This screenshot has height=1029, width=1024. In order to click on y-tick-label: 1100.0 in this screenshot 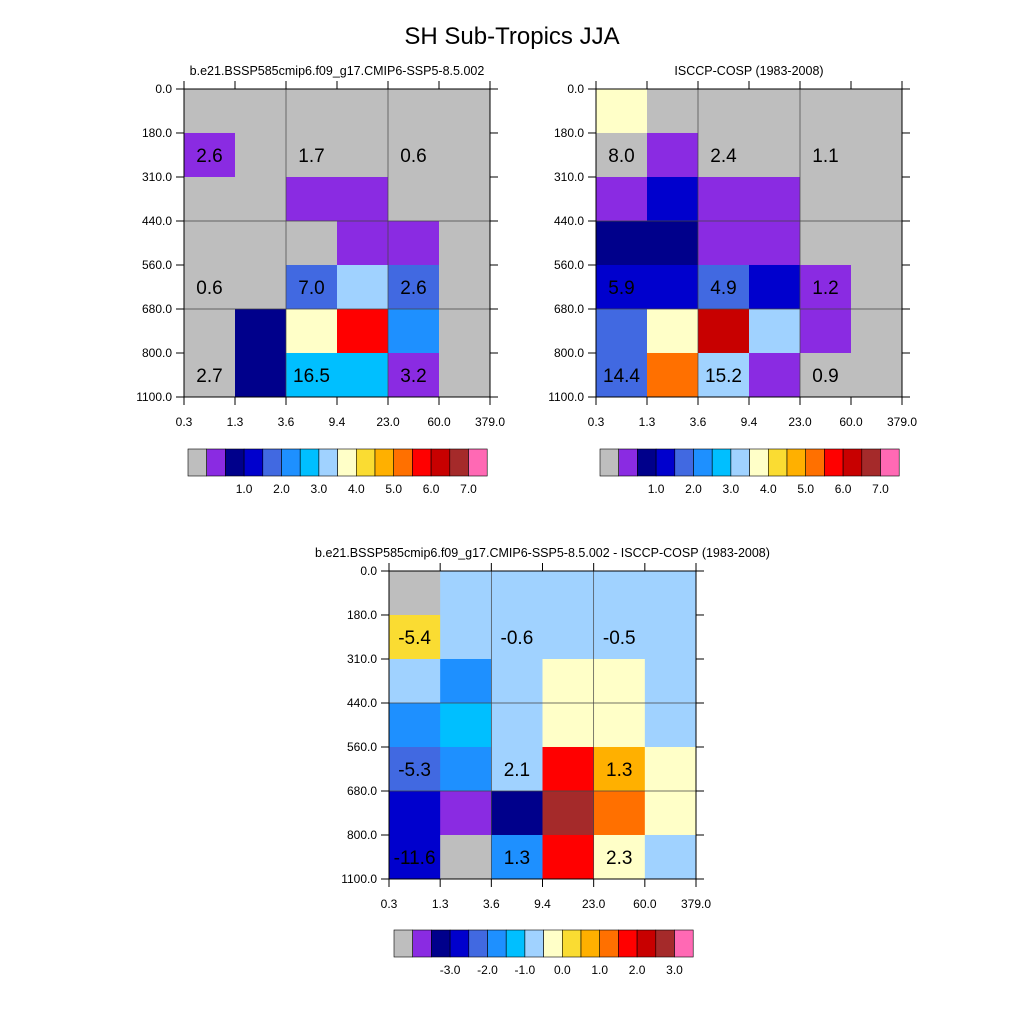, I will do `click(154, 397)`.